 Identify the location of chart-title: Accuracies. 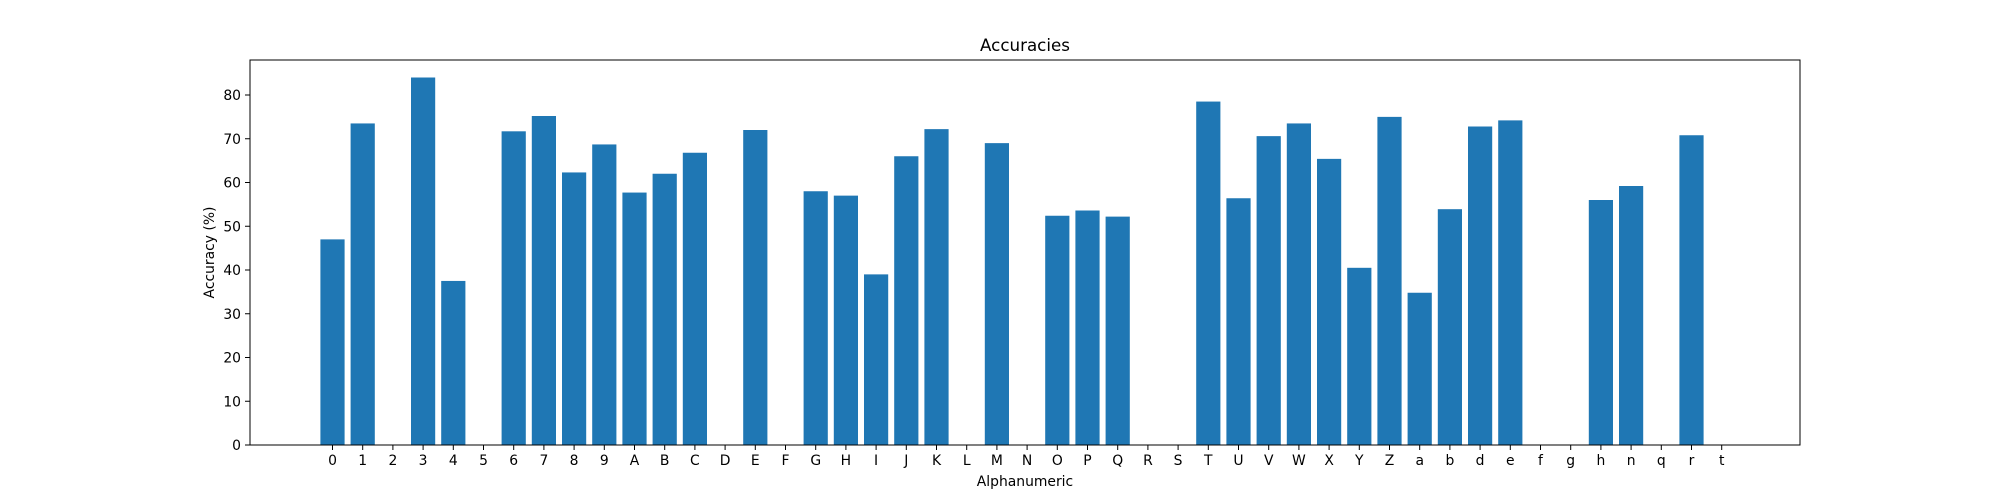
(1025, 45).